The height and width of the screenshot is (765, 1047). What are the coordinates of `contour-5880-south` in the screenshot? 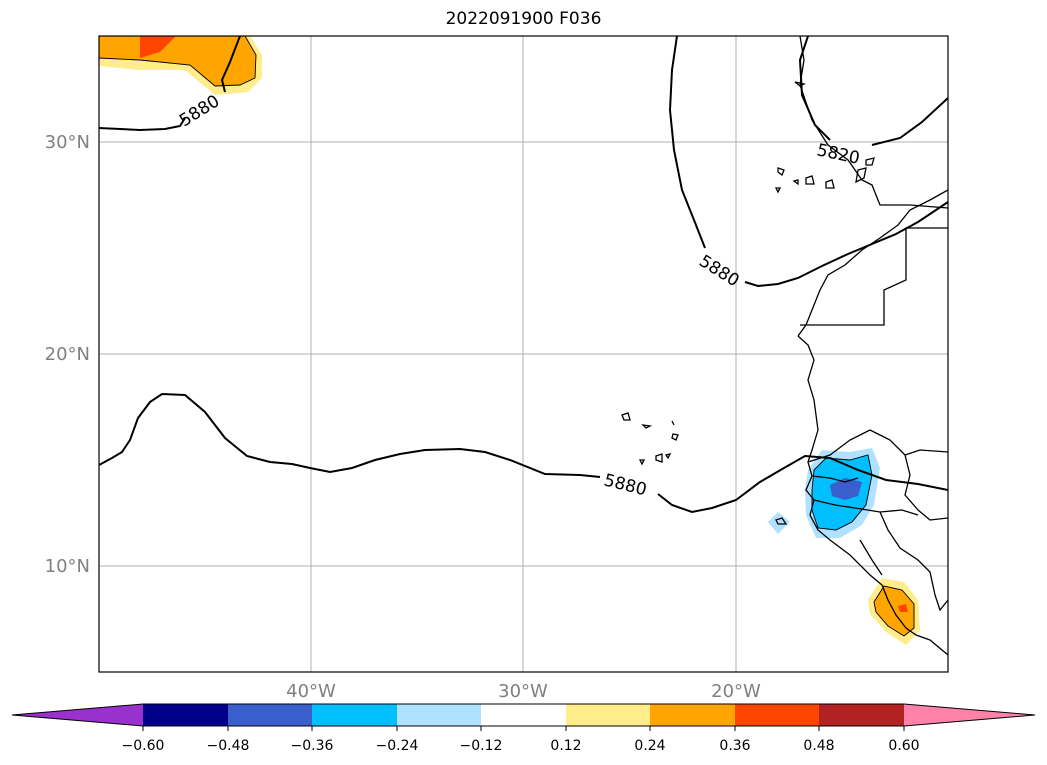 It's located at (350, 435).